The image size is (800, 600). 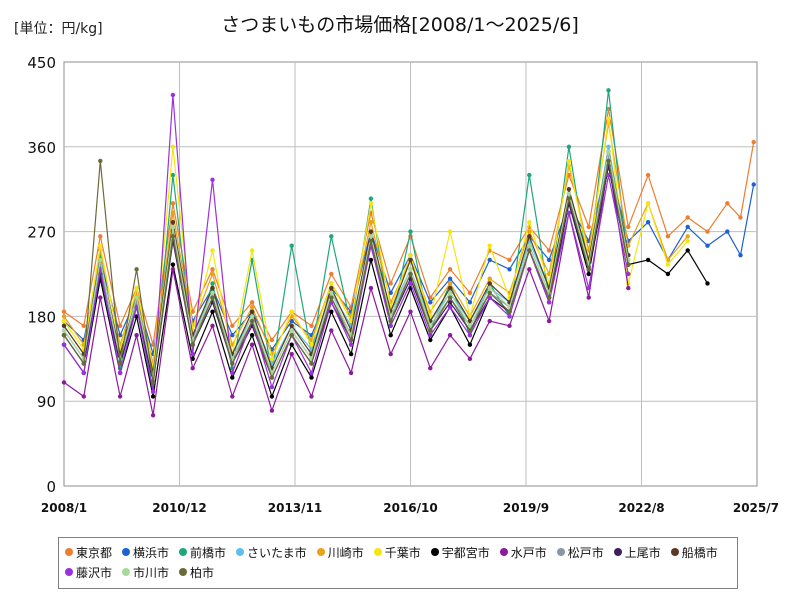 What do you see at coordinates (345, 552) in the screenshot?
I see `legend-label: 川崎市` at bounding box center [345, 552].